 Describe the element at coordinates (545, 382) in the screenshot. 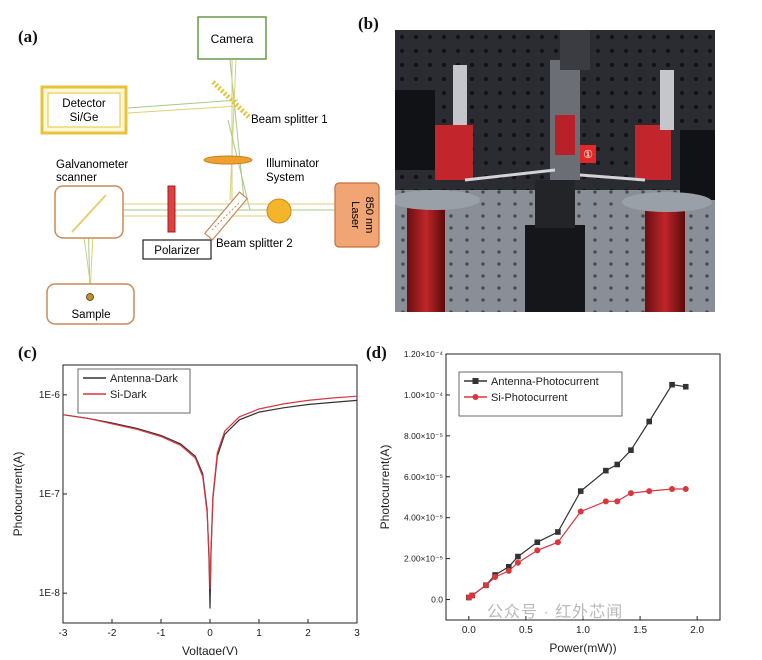

I see `legend-label: Antenna-Photocurrent` at that location.